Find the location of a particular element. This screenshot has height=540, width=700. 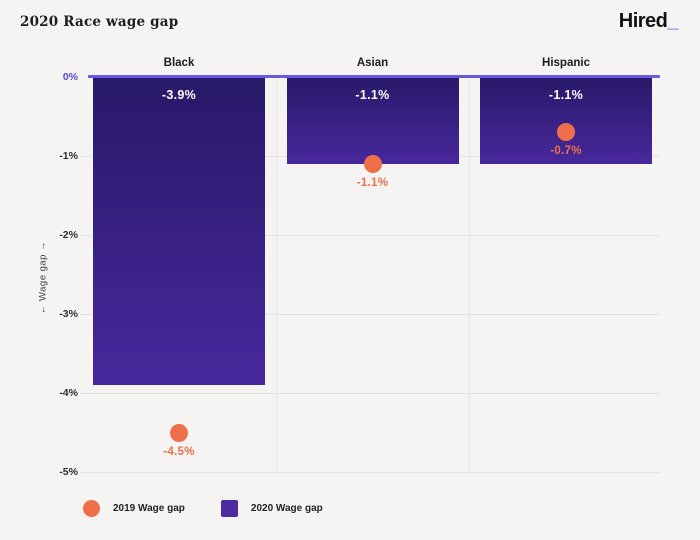

bar-value-black: -3.9% is located at coordinates (179, 95).